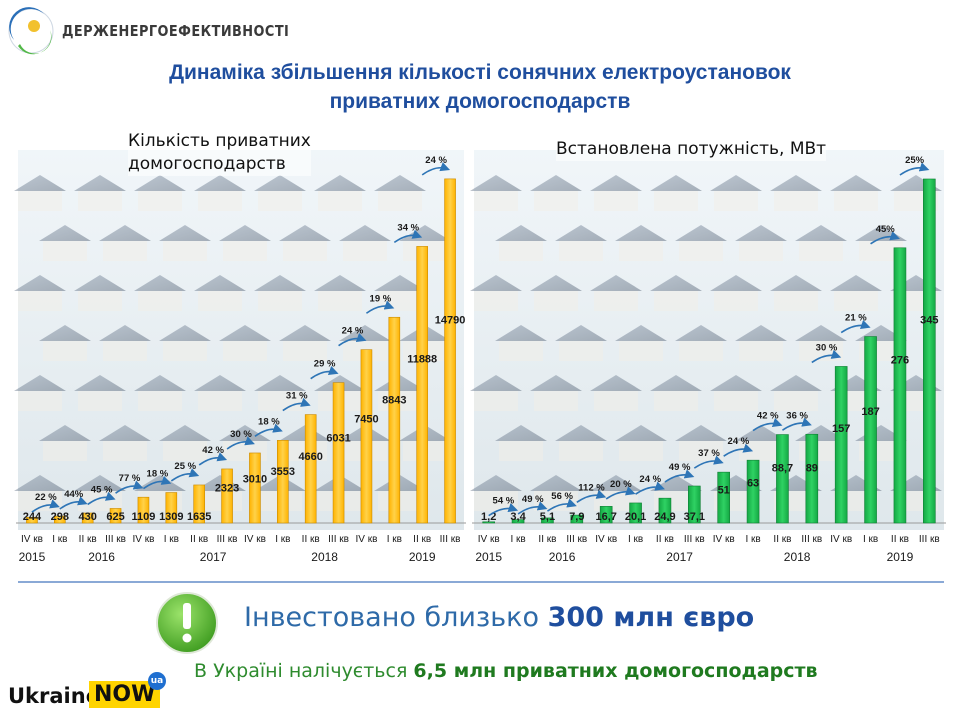  What do you see at coordinates (900, 557) in the screenshot?
I see `capacity-year-label: 2019` at bounding box center [900, 557].